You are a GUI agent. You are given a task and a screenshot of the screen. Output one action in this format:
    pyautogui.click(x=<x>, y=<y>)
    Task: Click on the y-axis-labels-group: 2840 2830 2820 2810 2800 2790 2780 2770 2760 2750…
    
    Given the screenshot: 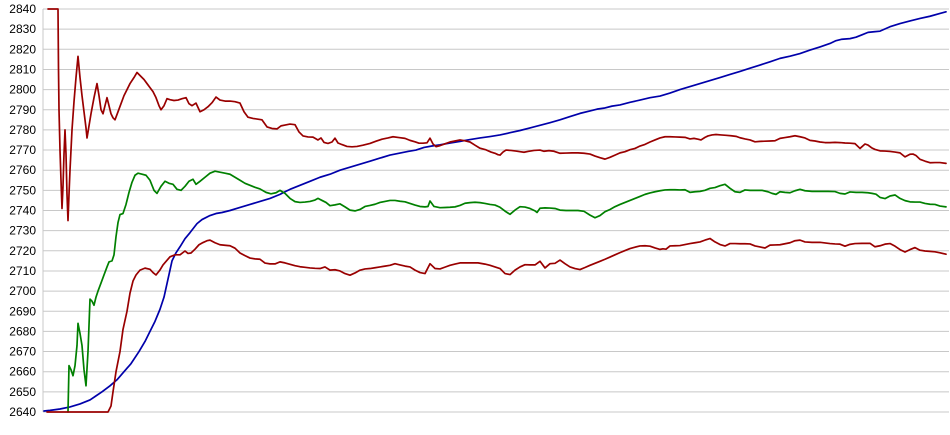 What is the action you would take?
    pyautogui.click(x=22, y=210)
    